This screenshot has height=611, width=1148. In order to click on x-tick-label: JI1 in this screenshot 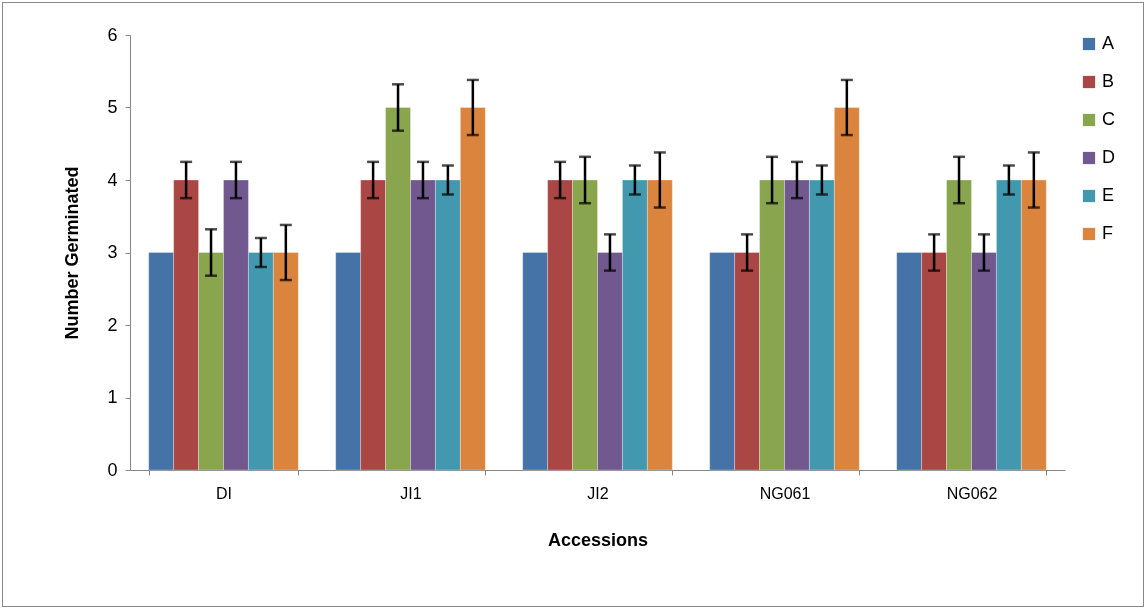, I will do `click(411, 493)`.